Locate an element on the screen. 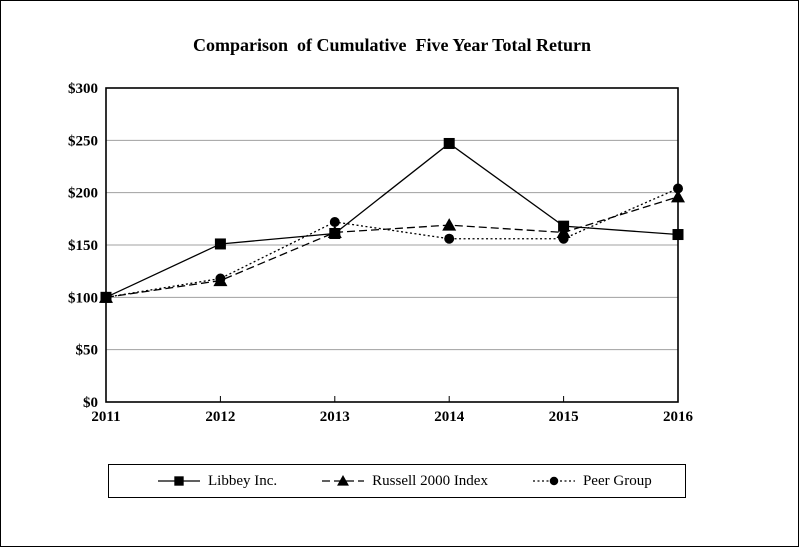 Image resolution: width=799 pixels, height=547 pixels. y-axis-tick-label: $150 is located at coordinates (83, 246).